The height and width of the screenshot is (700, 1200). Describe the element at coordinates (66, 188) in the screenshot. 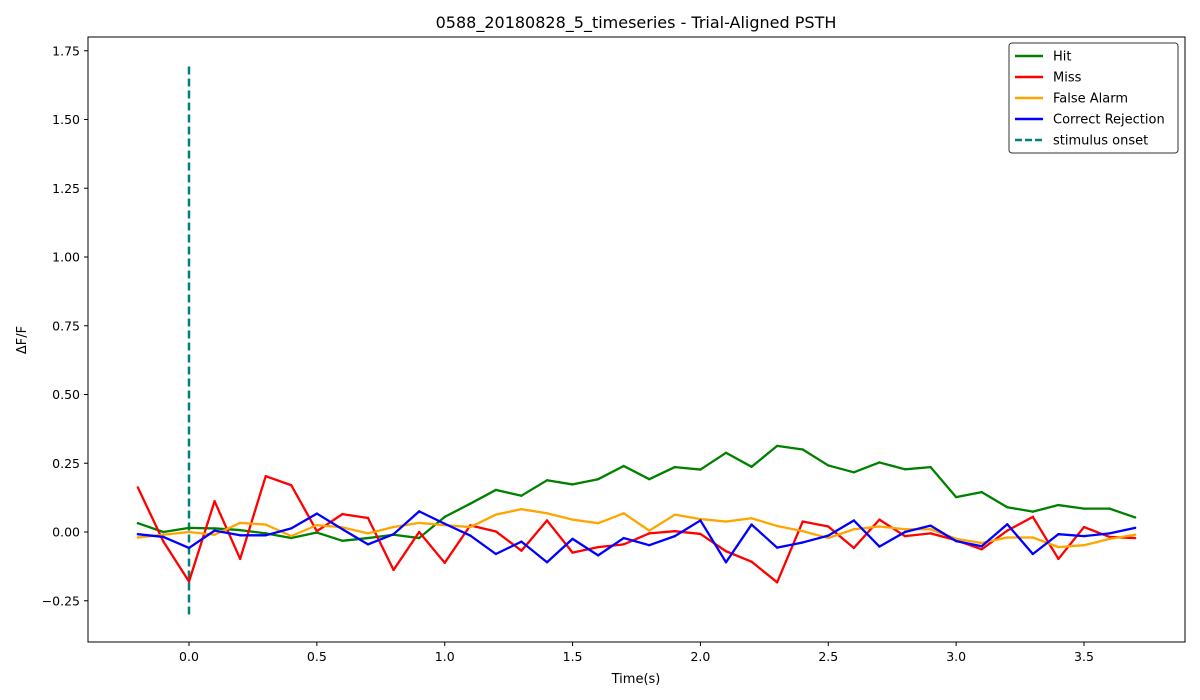

I see `y-tick-label: 1.25` at that location.